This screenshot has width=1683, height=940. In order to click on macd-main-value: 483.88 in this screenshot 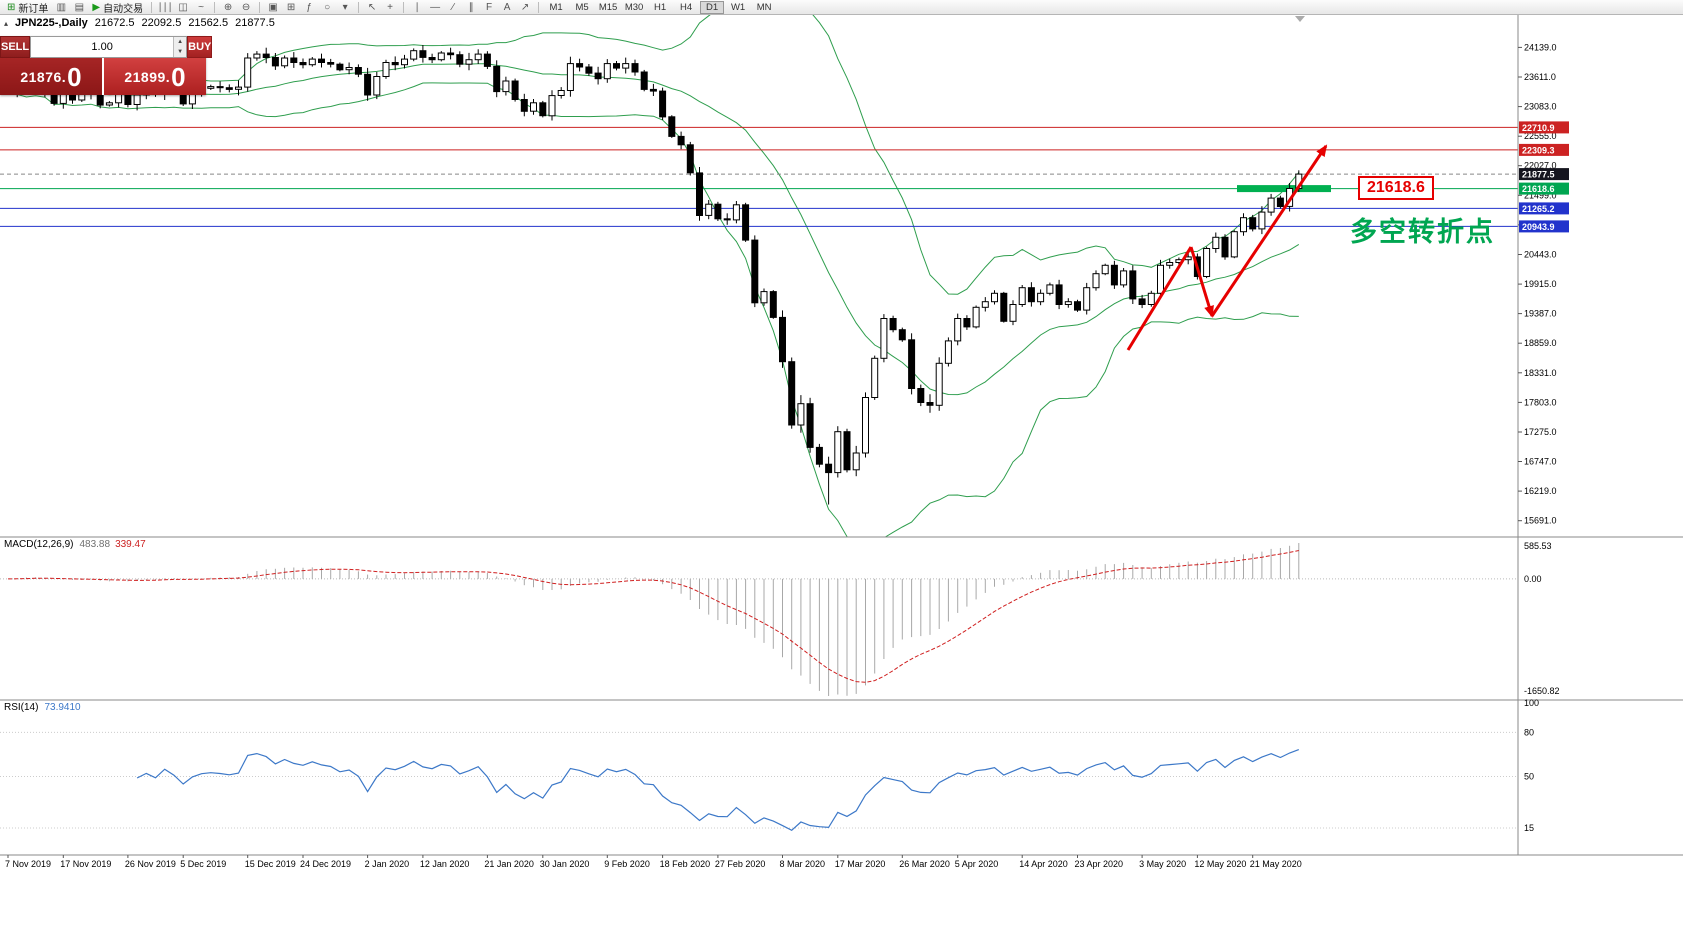, I will do `click(95, 544)`.